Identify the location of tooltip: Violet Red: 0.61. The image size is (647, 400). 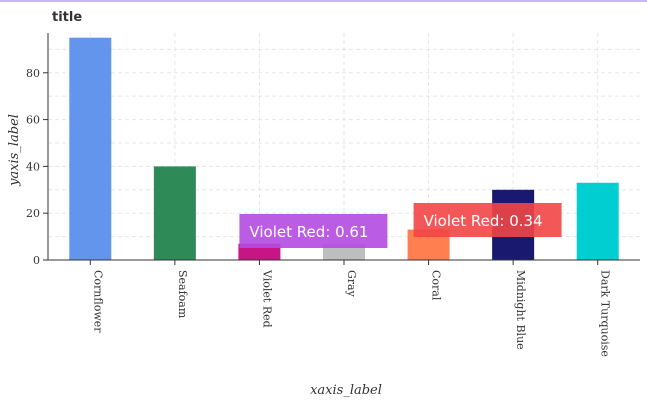
(313, 231).